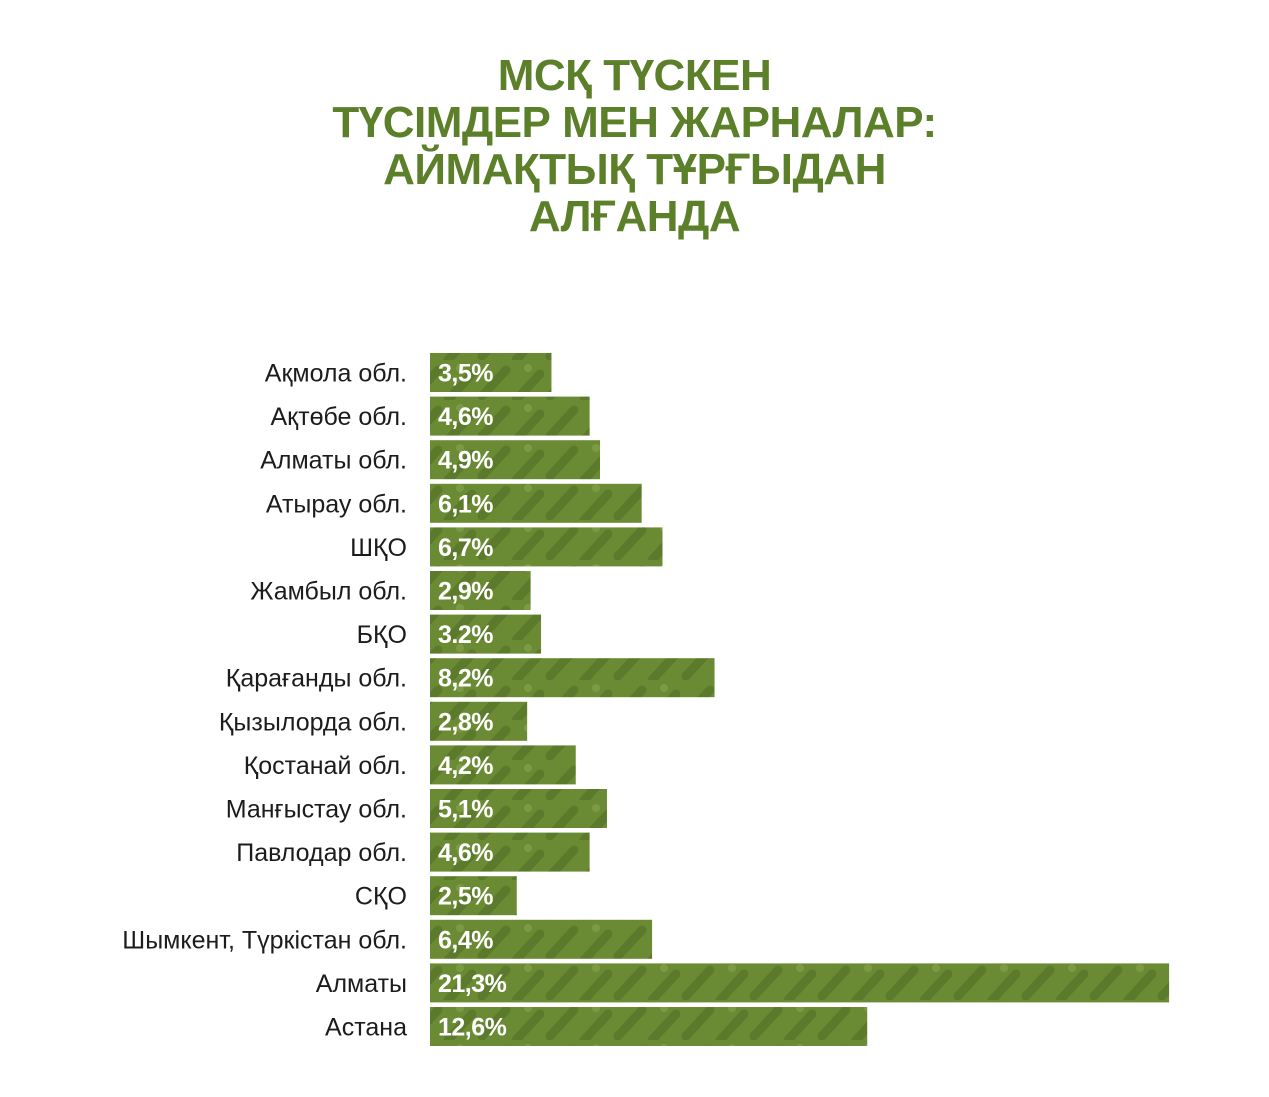 The height and width of the screenshot is (1097, 1269). What do you see at coordinates (465, 548) in the screenshot?
I see `value-label: 6,7%` at bounding box center [465, 548].